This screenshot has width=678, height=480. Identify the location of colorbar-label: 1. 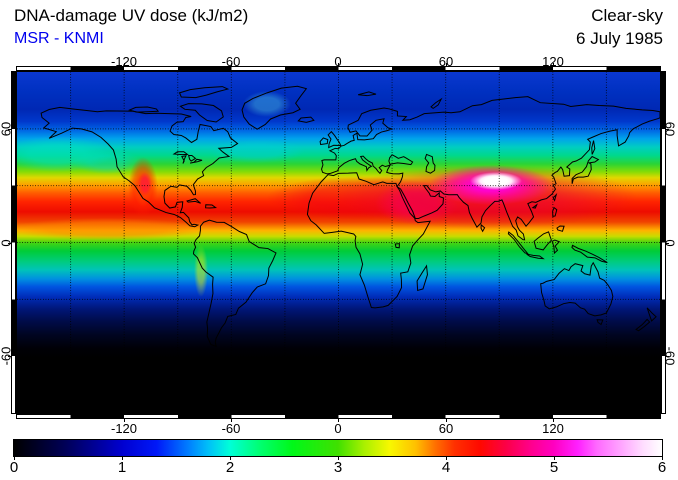
(122, 467).